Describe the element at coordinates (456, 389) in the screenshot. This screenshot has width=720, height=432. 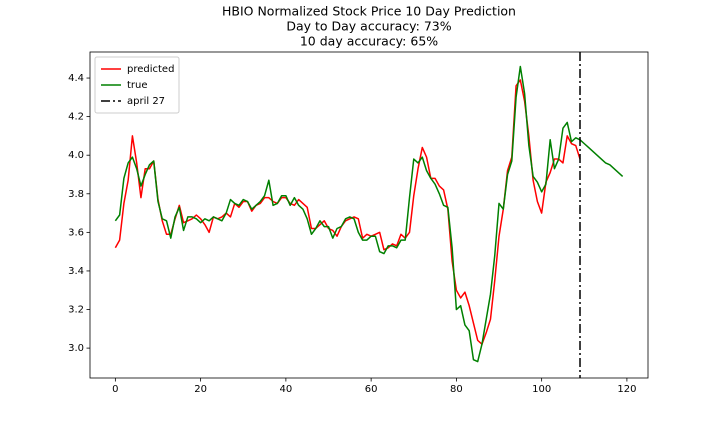
I see `x-tick-label: 80` at that location.